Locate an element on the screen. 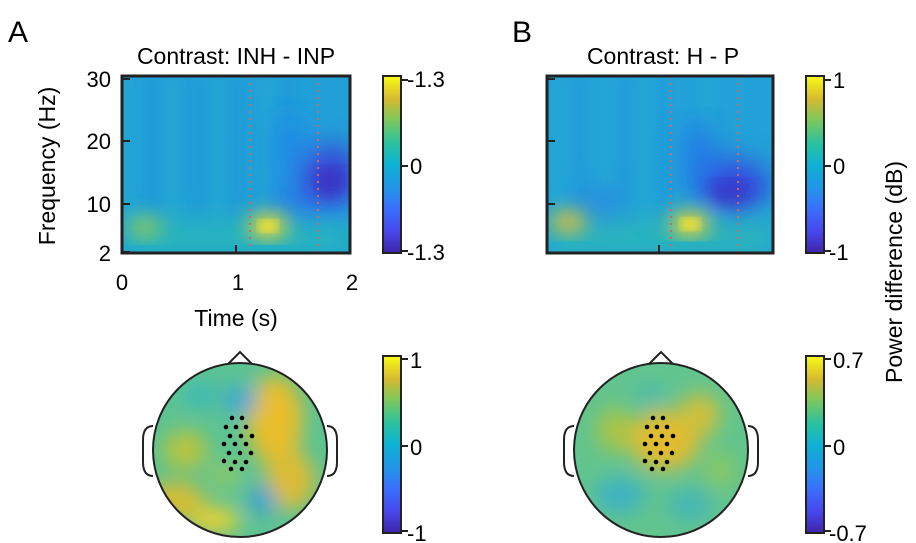  y-tick-label: 10 is located at coordinates (99, 204).